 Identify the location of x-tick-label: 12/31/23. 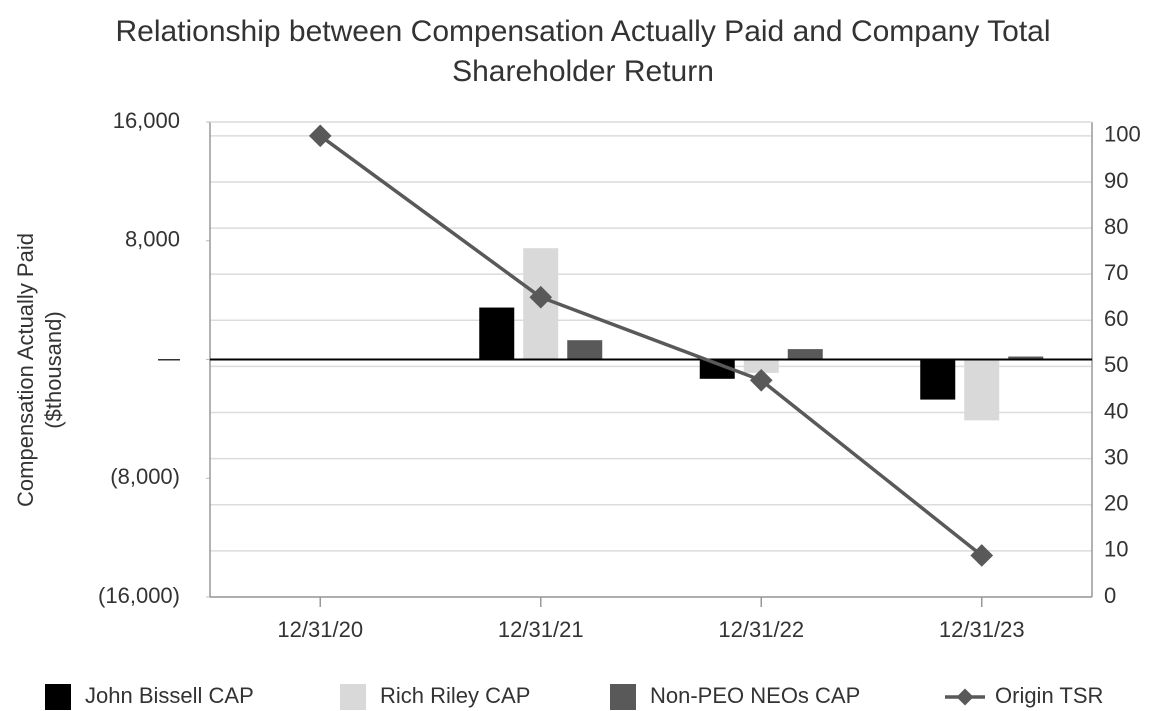
(982, 629).